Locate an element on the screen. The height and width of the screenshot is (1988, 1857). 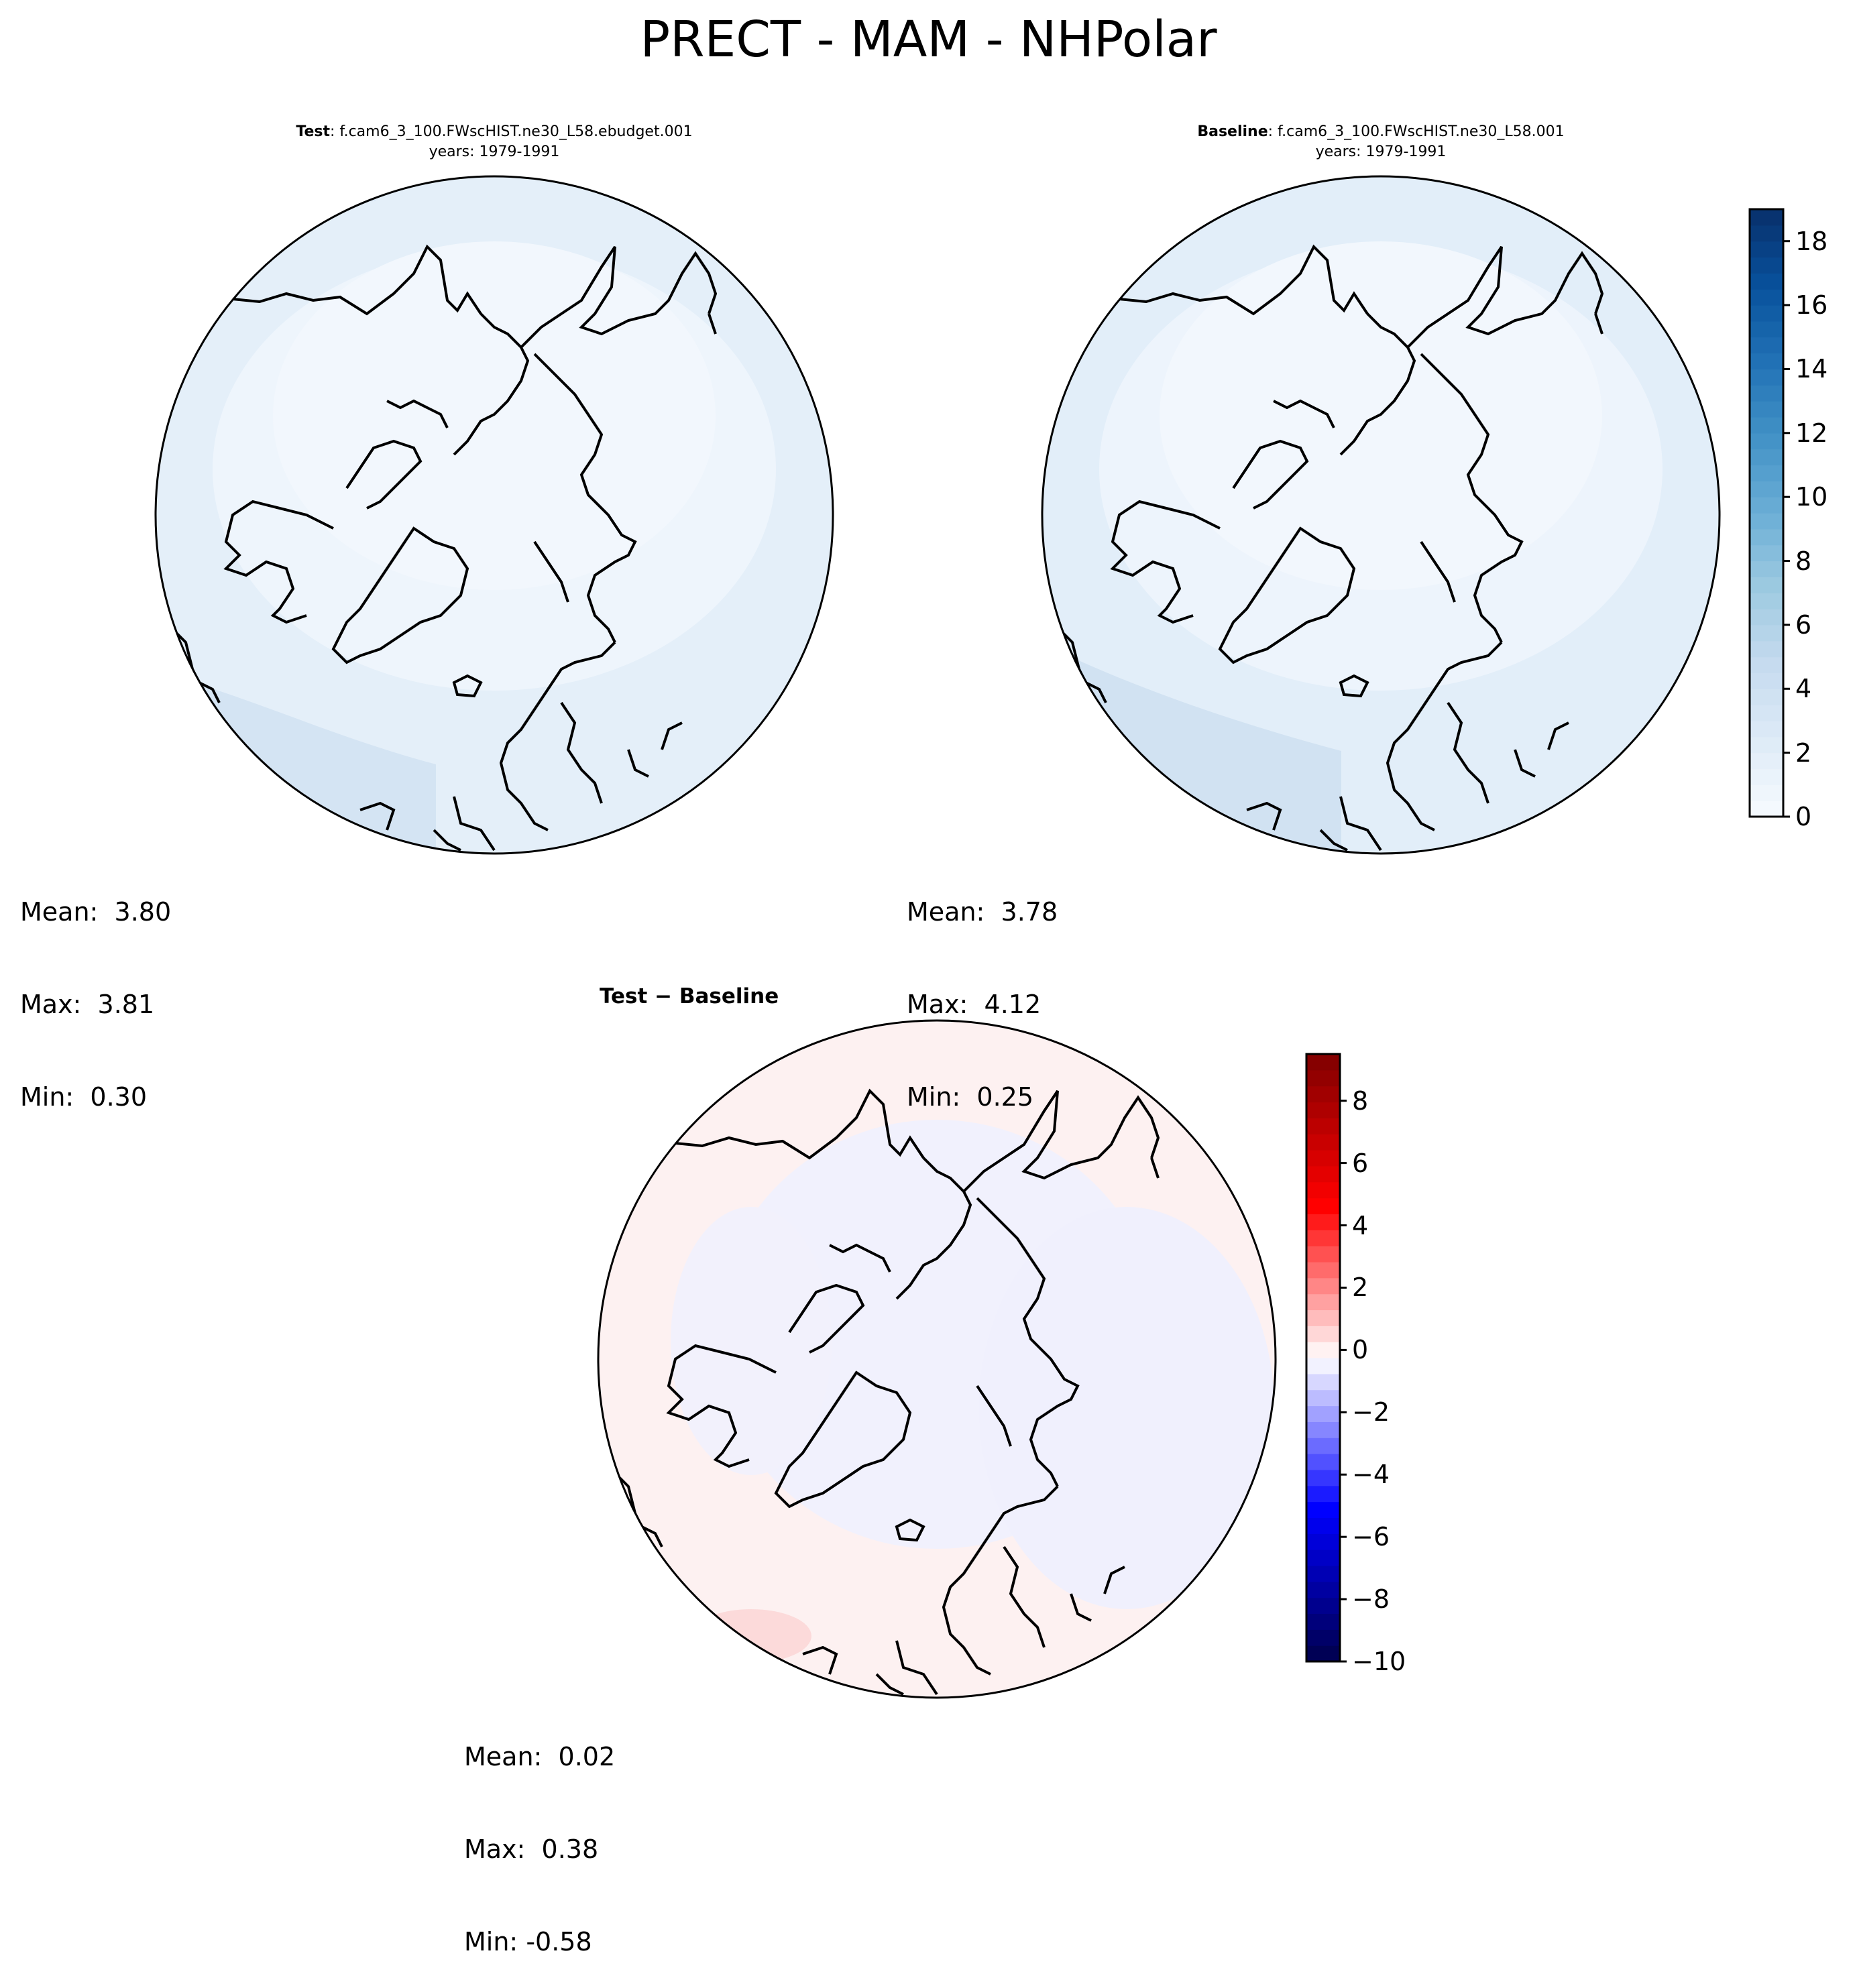
colorbar-difference-tick-label: 2 is located at coordinates (1360, 1288).